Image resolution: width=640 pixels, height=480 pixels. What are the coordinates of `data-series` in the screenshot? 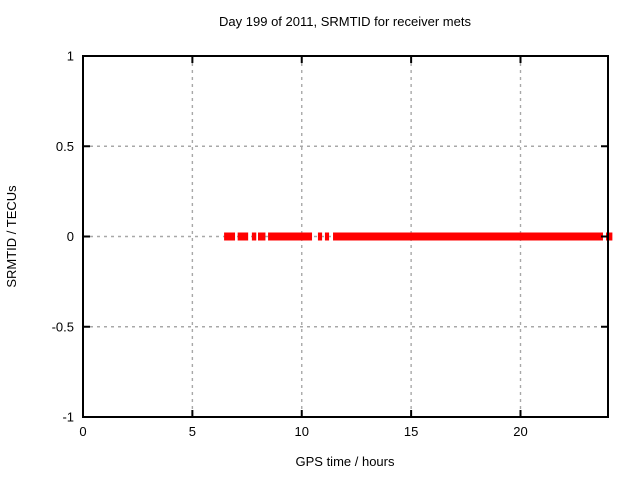 It's located at (418, 236).